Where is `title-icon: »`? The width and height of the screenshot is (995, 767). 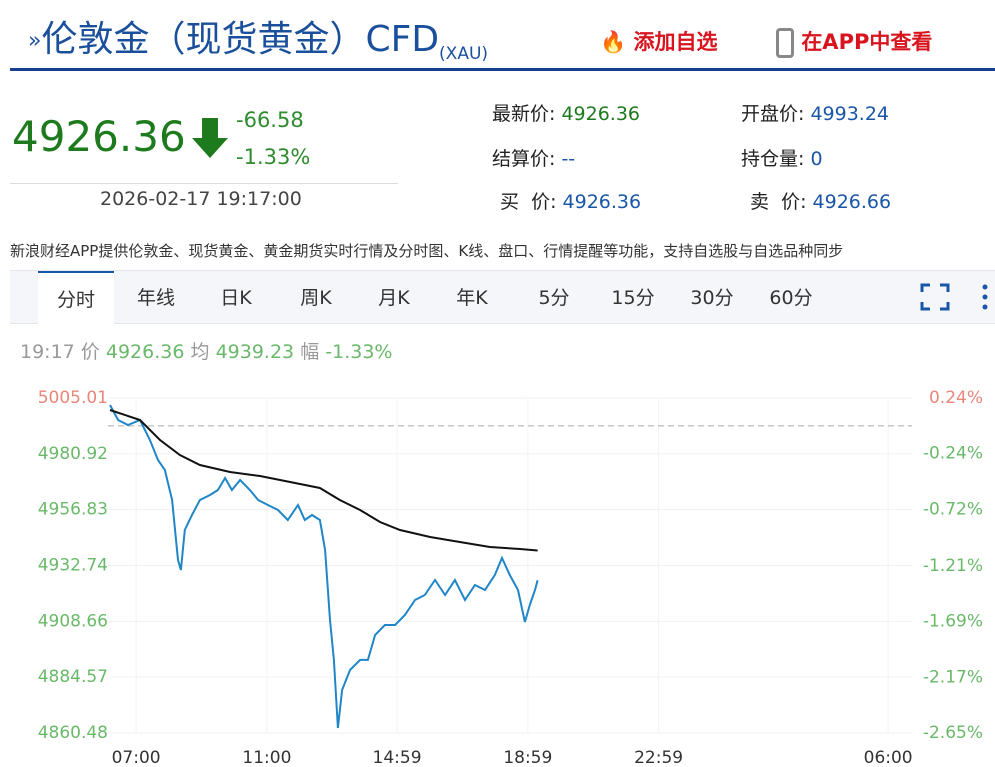
title-icon: » is located at coordinates (35, 41).